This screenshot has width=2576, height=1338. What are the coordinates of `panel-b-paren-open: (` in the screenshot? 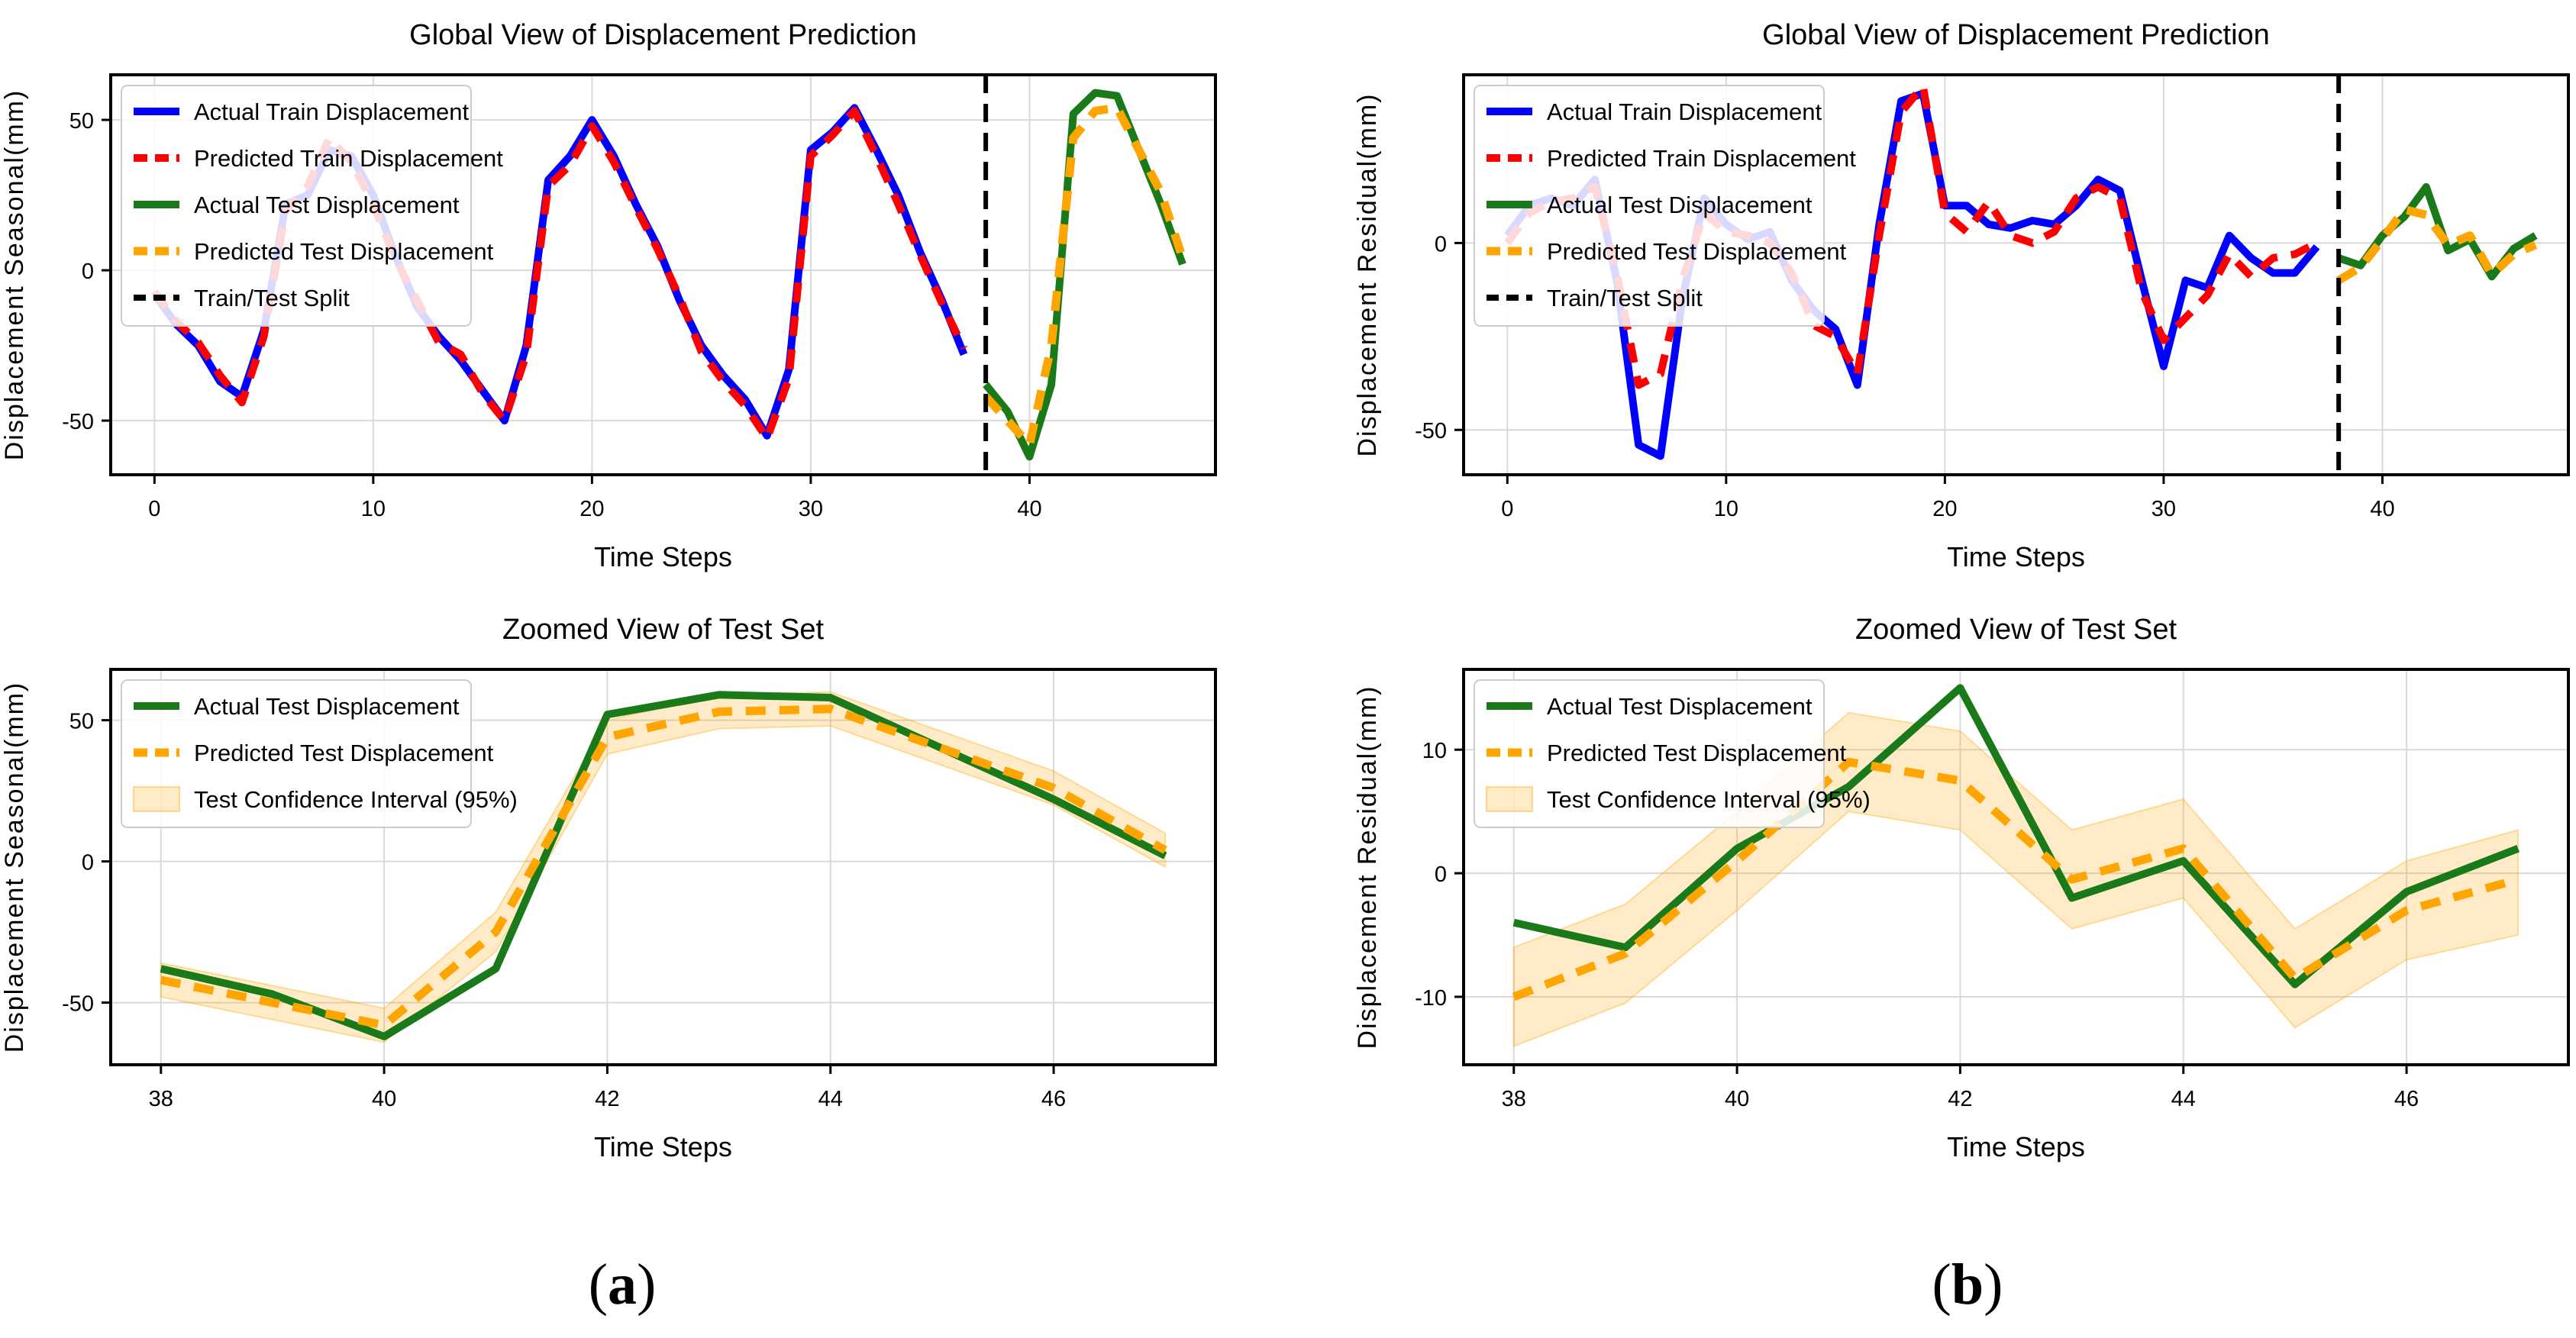 It's located at (1941, 1285).